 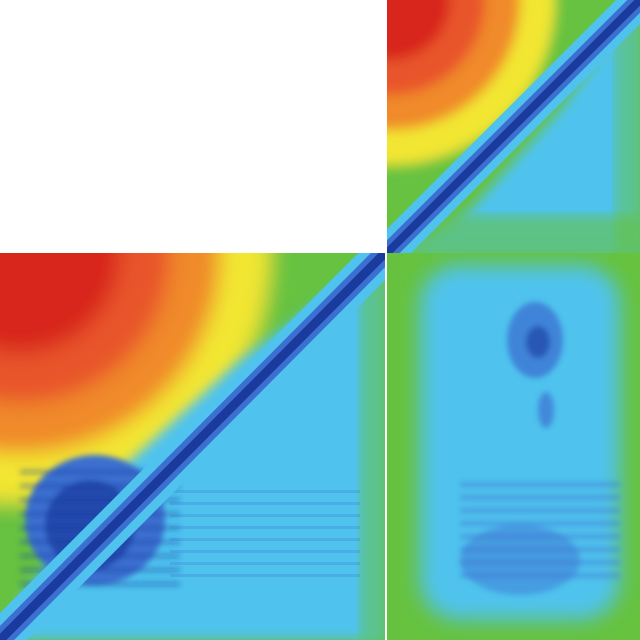 What do you see at coordinates (493, 105) in the screenshot?
I see `block-b-gradient` at bounding box center [493, 105].